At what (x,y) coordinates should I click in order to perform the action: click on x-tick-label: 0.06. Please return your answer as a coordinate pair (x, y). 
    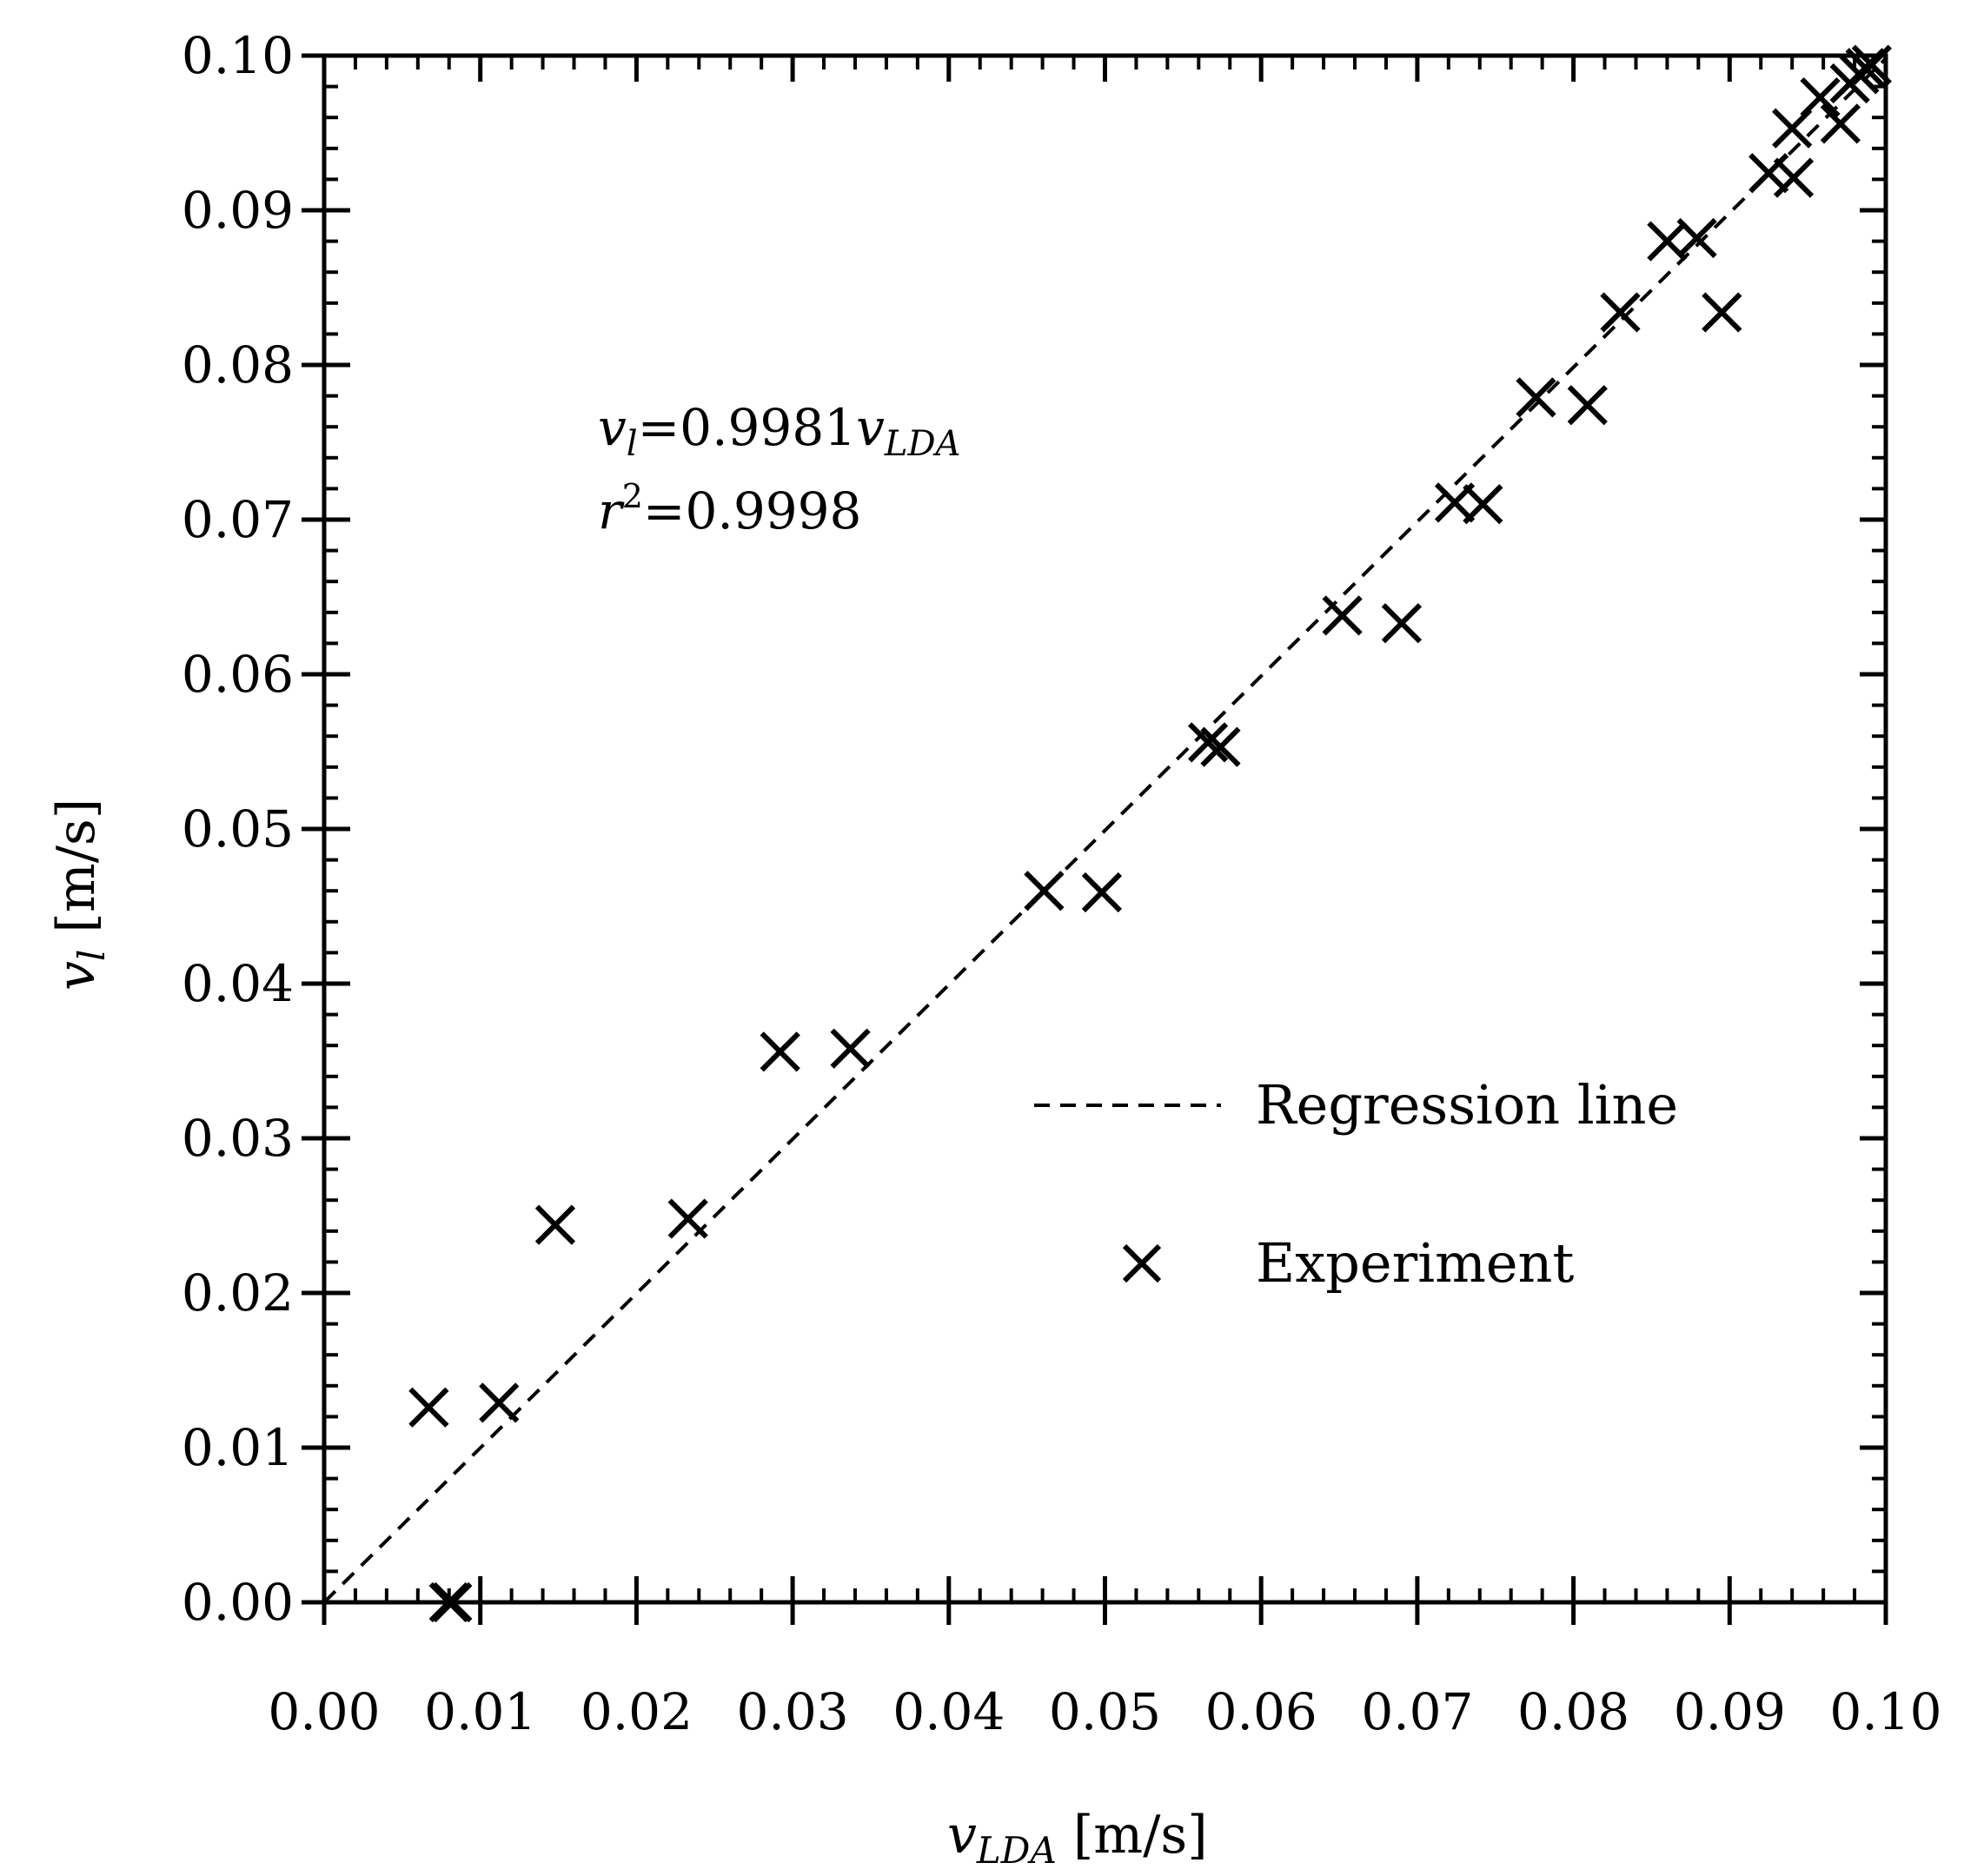
    Looking at the image, I should click on (1261, 1712).